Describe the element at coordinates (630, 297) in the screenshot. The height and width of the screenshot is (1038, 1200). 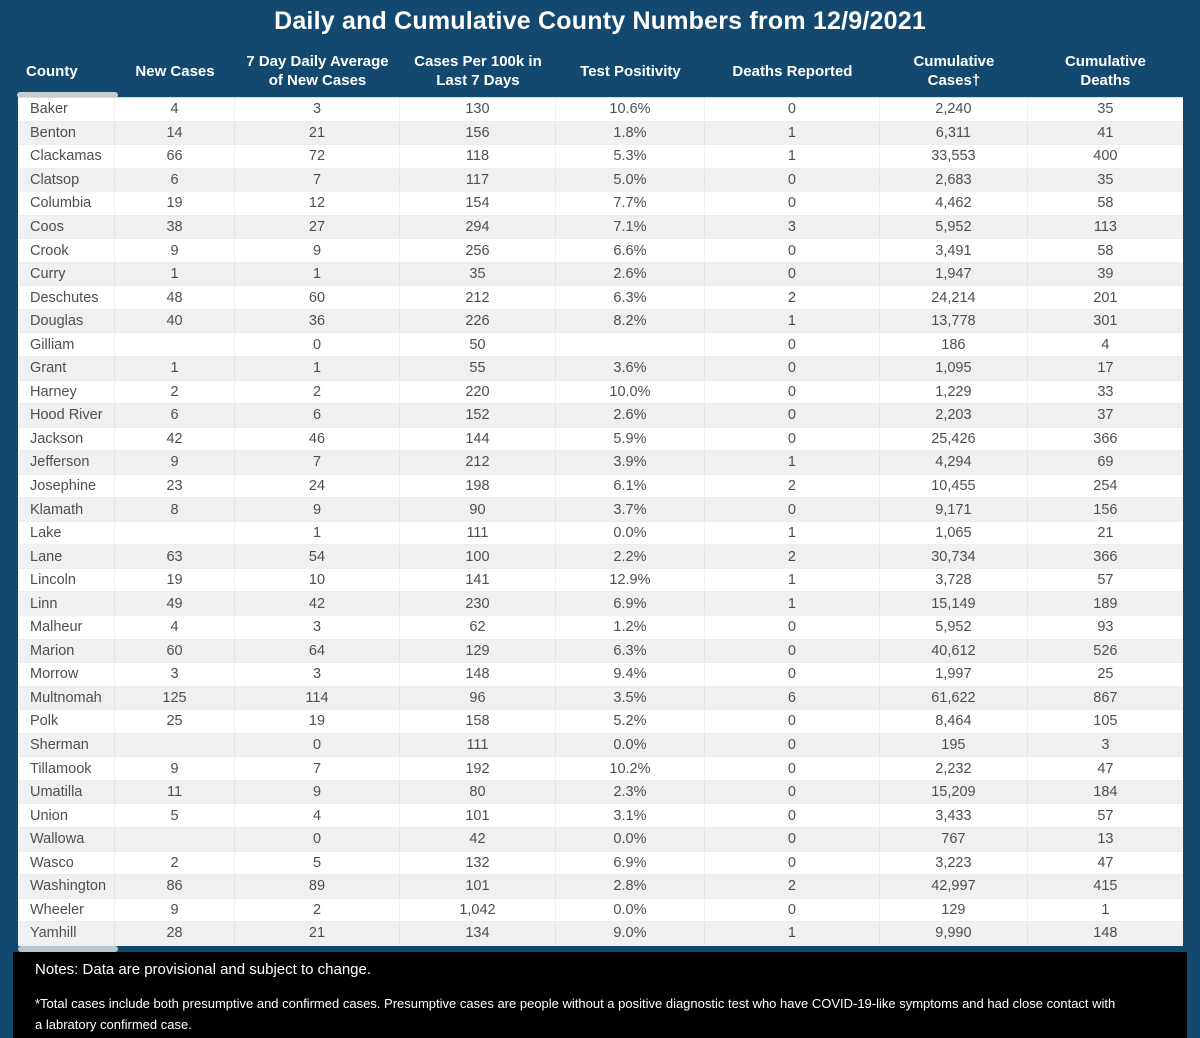
I see `value-cell: 6.3%` at that location.